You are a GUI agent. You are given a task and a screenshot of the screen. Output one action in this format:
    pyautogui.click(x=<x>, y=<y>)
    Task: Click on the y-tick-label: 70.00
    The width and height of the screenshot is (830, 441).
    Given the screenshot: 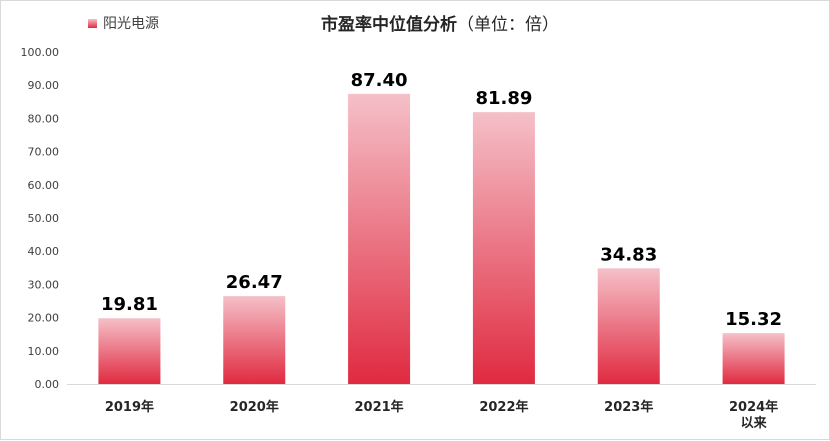 What is the action you would take?
    pyautogui.click(x=44, y=152)
    